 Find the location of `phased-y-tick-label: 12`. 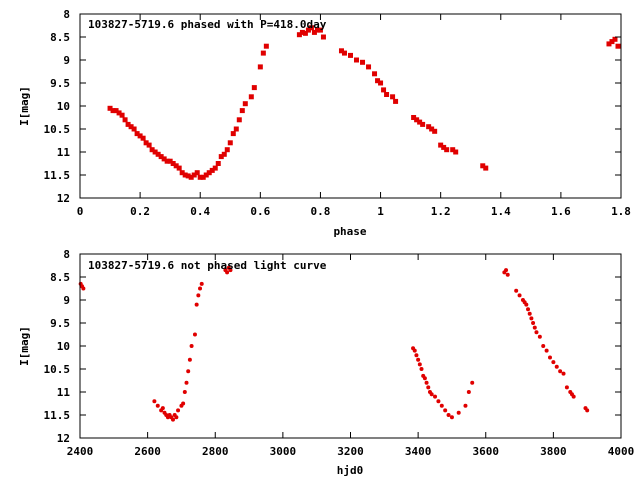

phased-y-tick-label: 12 is located at coordinates (63, 198).